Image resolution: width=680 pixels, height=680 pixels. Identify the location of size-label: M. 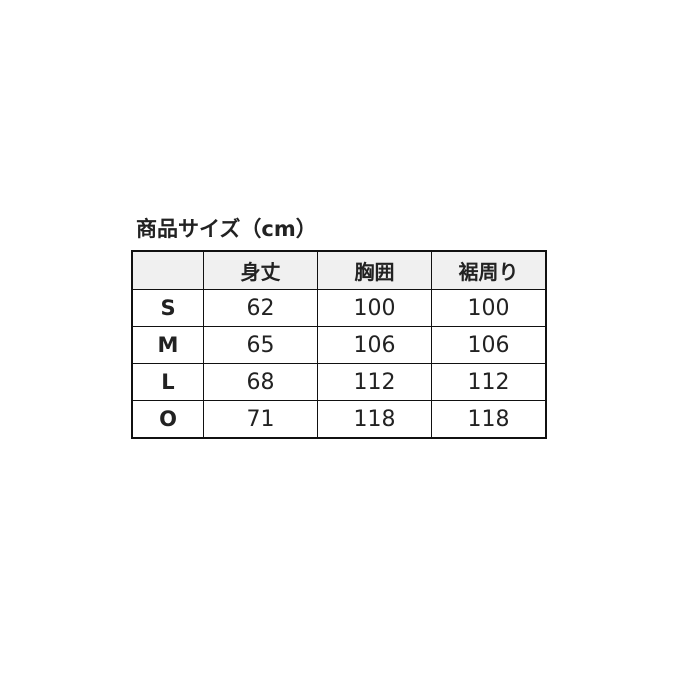
(167, 345).